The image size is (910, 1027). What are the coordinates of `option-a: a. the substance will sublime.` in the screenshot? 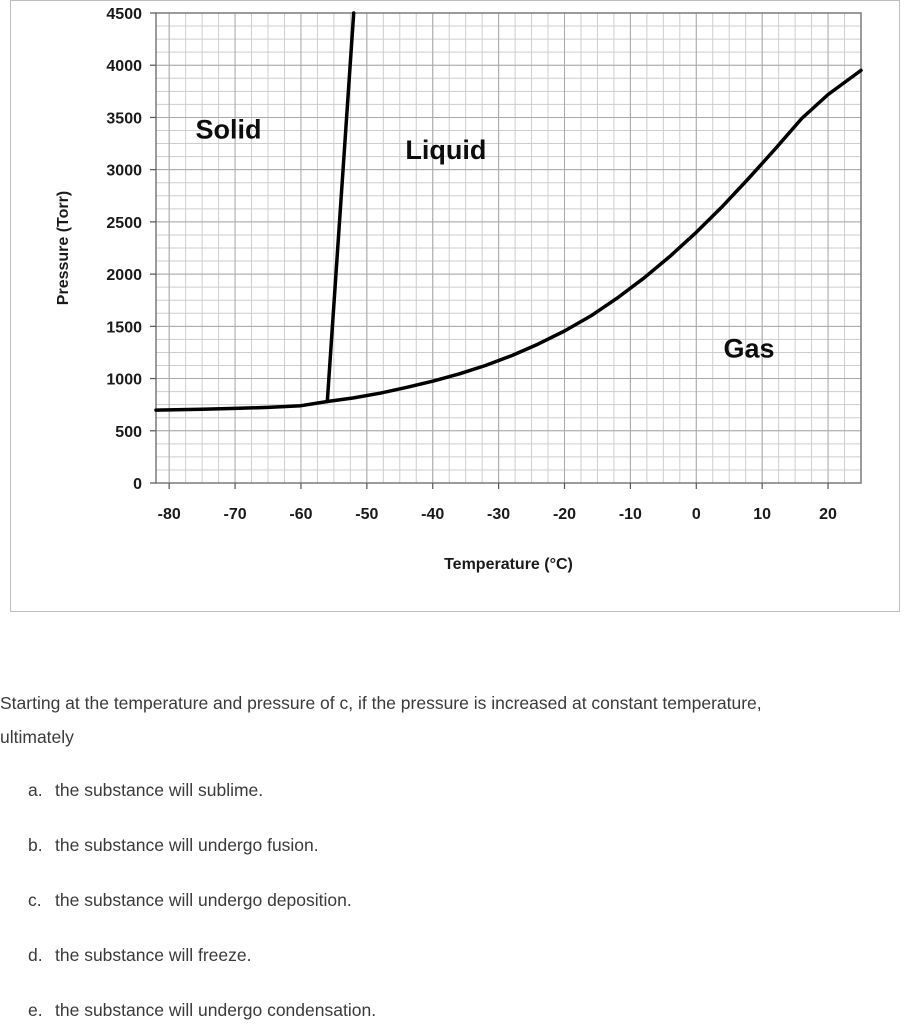 It's located at (455, 790).